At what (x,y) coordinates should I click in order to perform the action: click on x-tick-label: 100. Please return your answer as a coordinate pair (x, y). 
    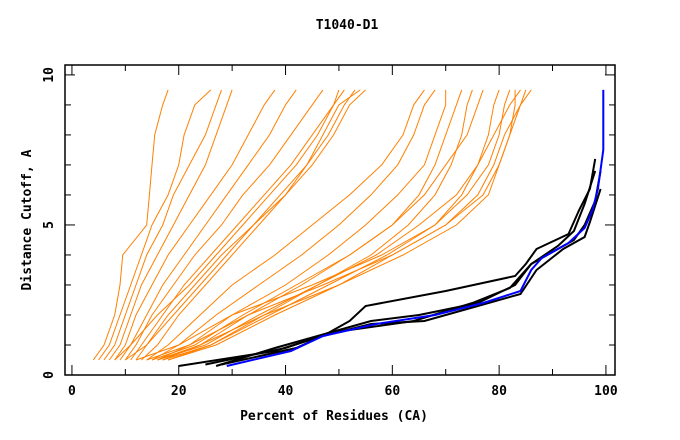
    Looking at the image, I should click on (606, 391).